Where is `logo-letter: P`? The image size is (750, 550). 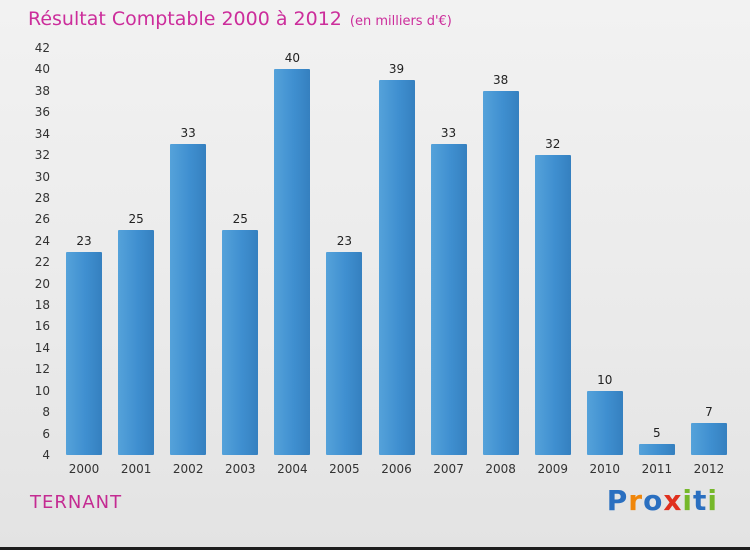
logo-letter: P is located at coordinates (617, 500).